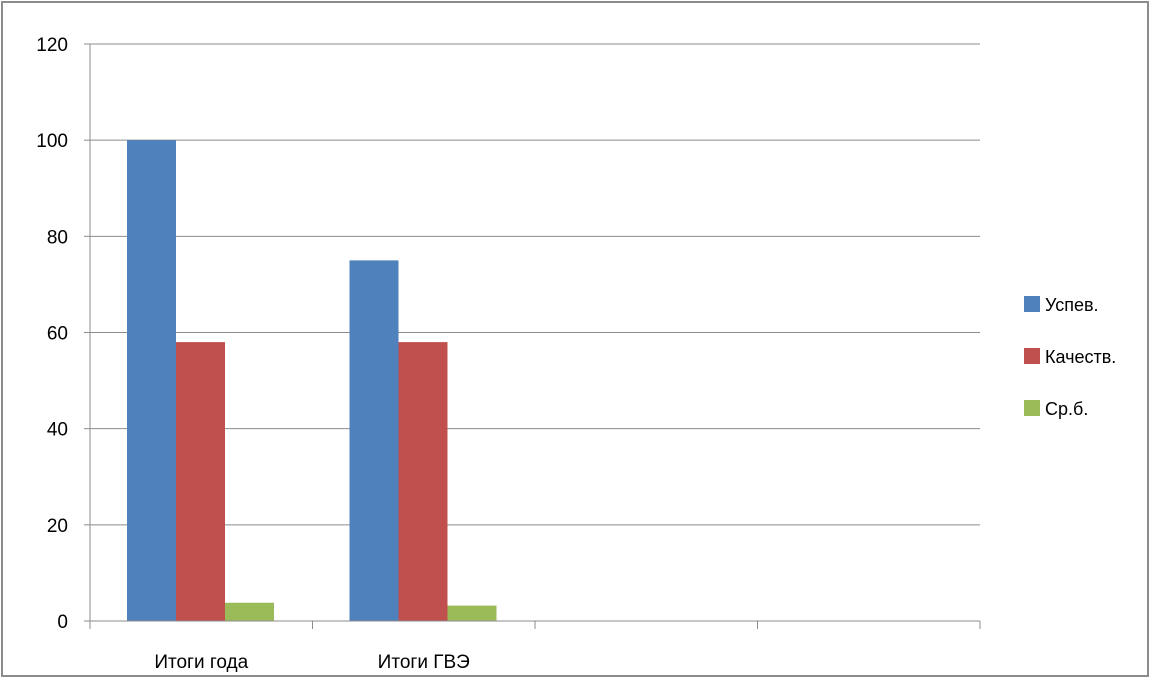 The height and width of the screenshot is (680, 1152). Describe the element at coordinates (424, 662) in the screenshot. I see `x-tick-label: Итоги ГВЭ` at that location.